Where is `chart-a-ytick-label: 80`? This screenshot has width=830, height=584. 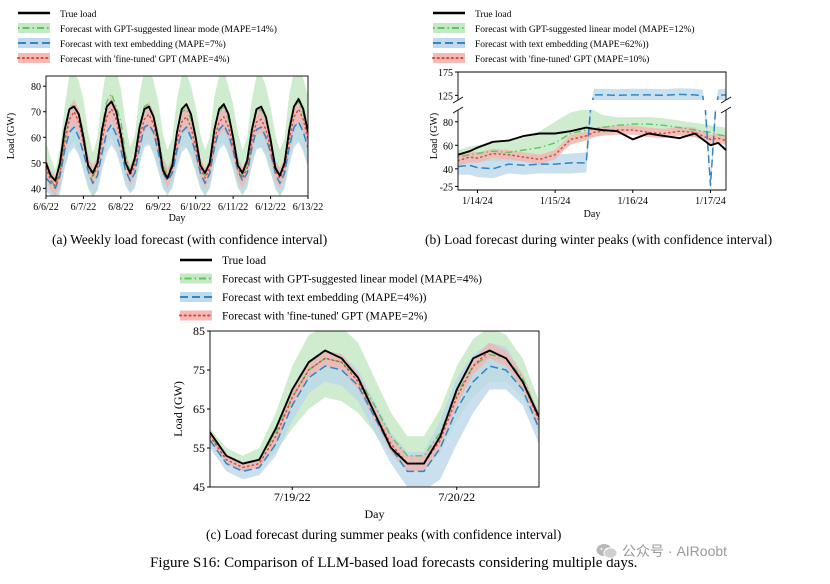
chart-a-ytick-label: 80 is located at coordinates (36, 87).